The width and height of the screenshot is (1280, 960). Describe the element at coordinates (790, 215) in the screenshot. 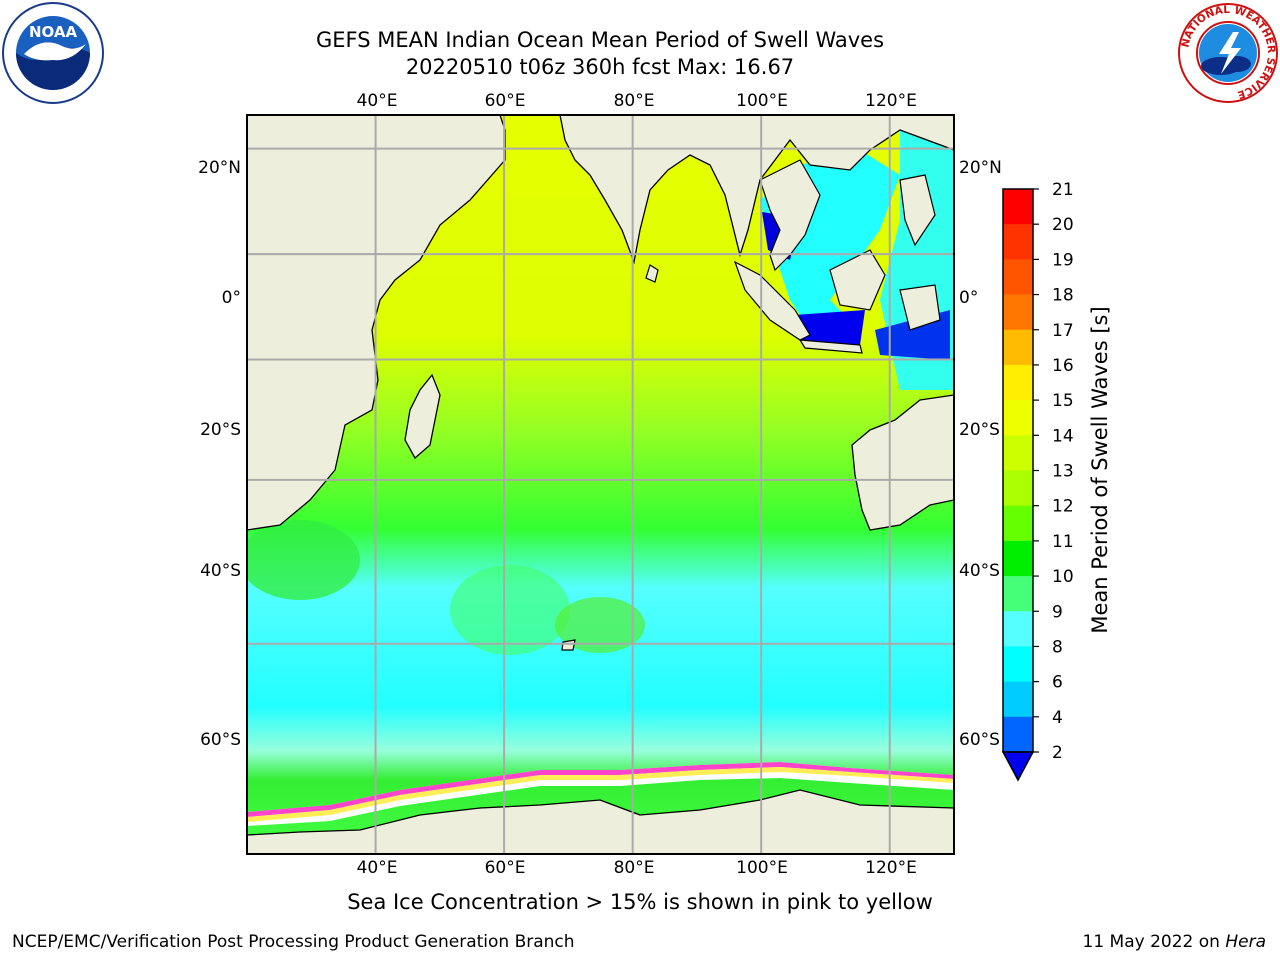

I see `land-indochina` at that location.